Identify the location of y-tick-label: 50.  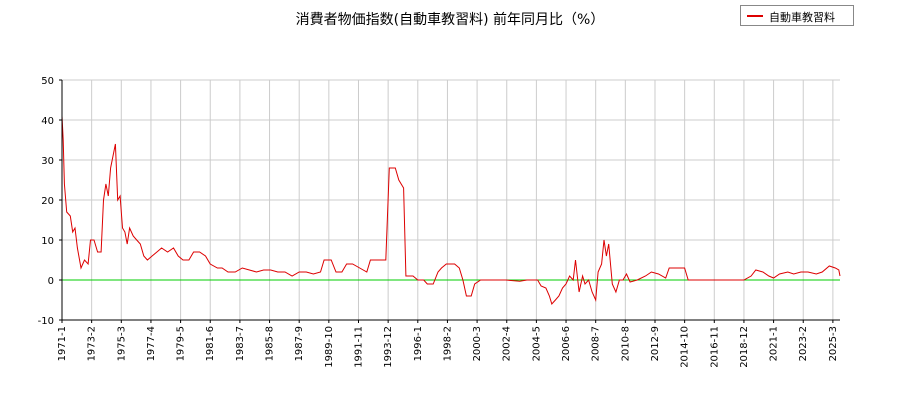
(47, 81).